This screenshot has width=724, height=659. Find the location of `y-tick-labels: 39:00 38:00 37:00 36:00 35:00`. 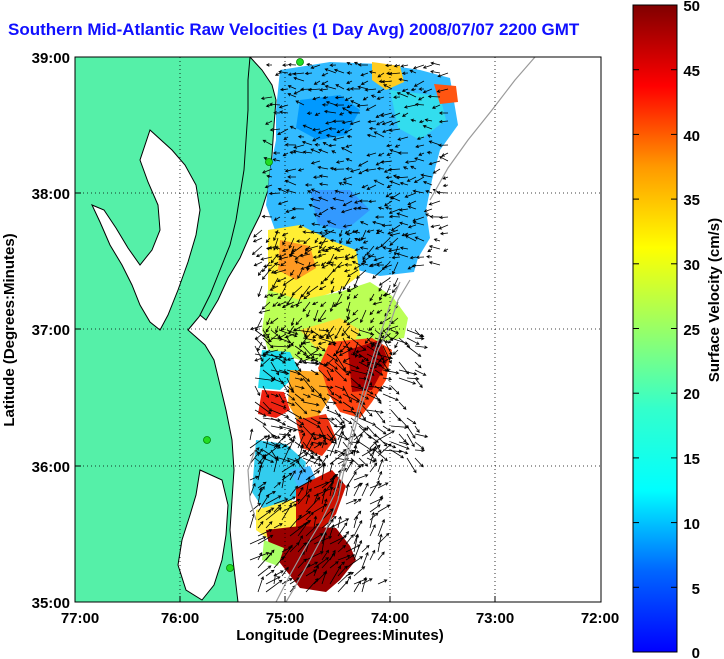

y-tick-labels: 39:00 38:00 37:00 36:00 35:00 is located at coordinates (51, 331).